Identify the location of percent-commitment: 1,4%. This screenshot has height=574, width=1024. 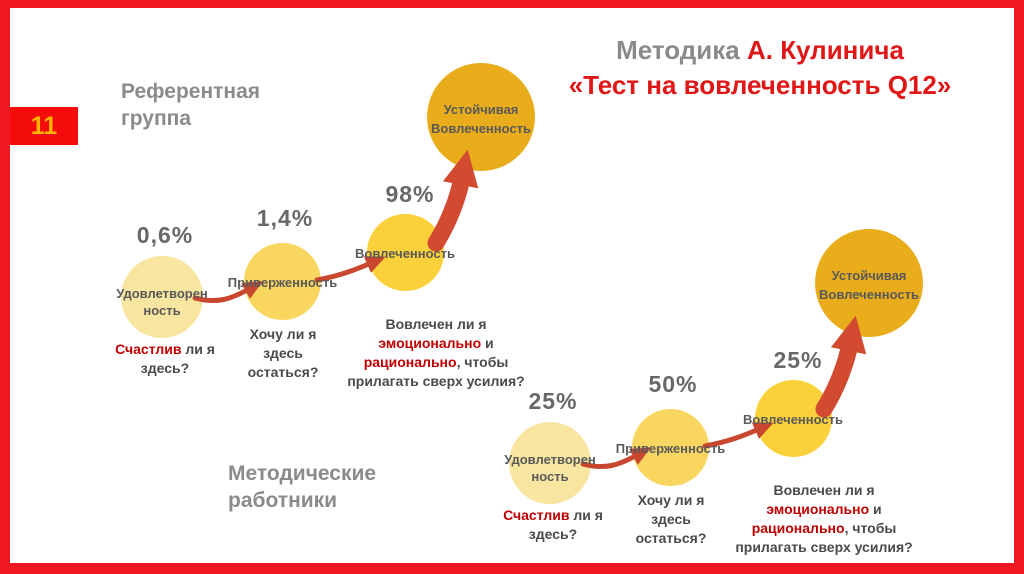
(285, 218).